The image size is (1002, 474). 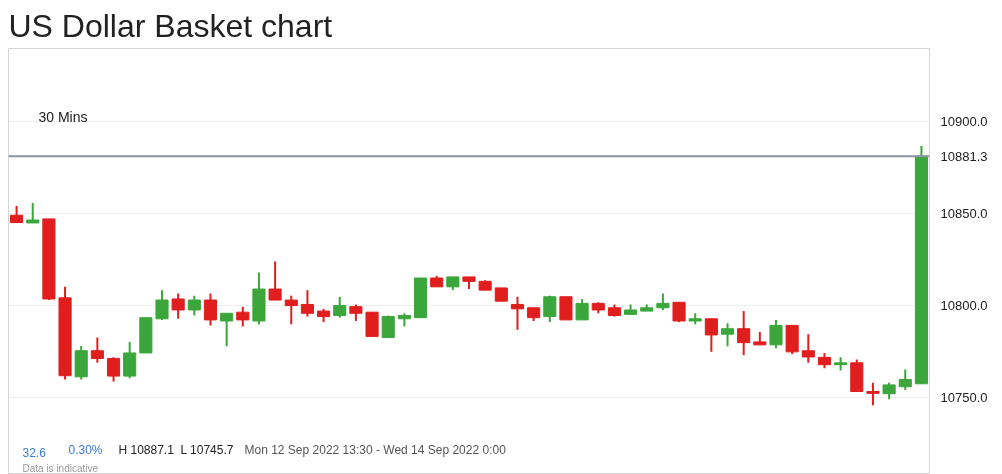 What do you see at coordinates (146, 449) in the screenshot?
I see `annotation: H 10887.1` at bounding box center [146, 449].